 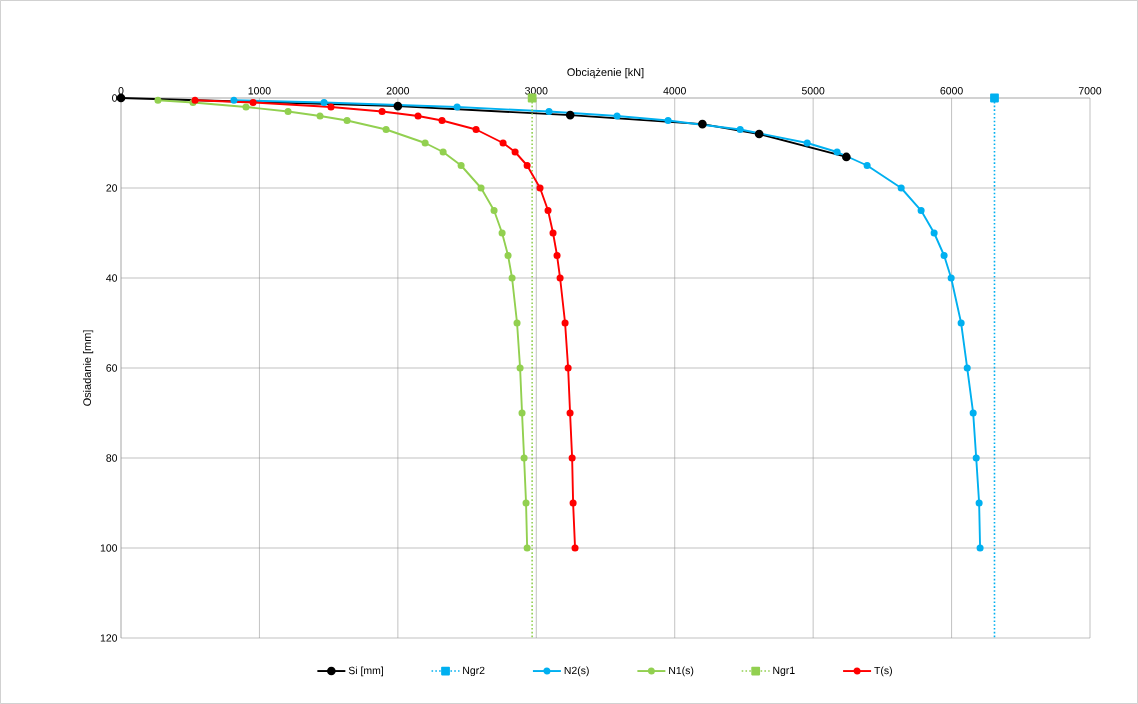 What do you see at coordinates (115, 98) in the screenshot?
I see `y-tick-label: 0` at bounding box center [115, 98].